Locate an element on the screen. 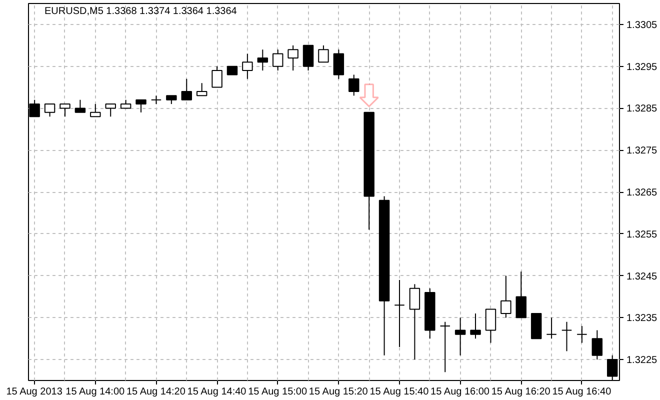 The height and width of the screenshot is (400, 660). x-tick-label: 15 Aug 14:00 is located at coordinates (96, 392).